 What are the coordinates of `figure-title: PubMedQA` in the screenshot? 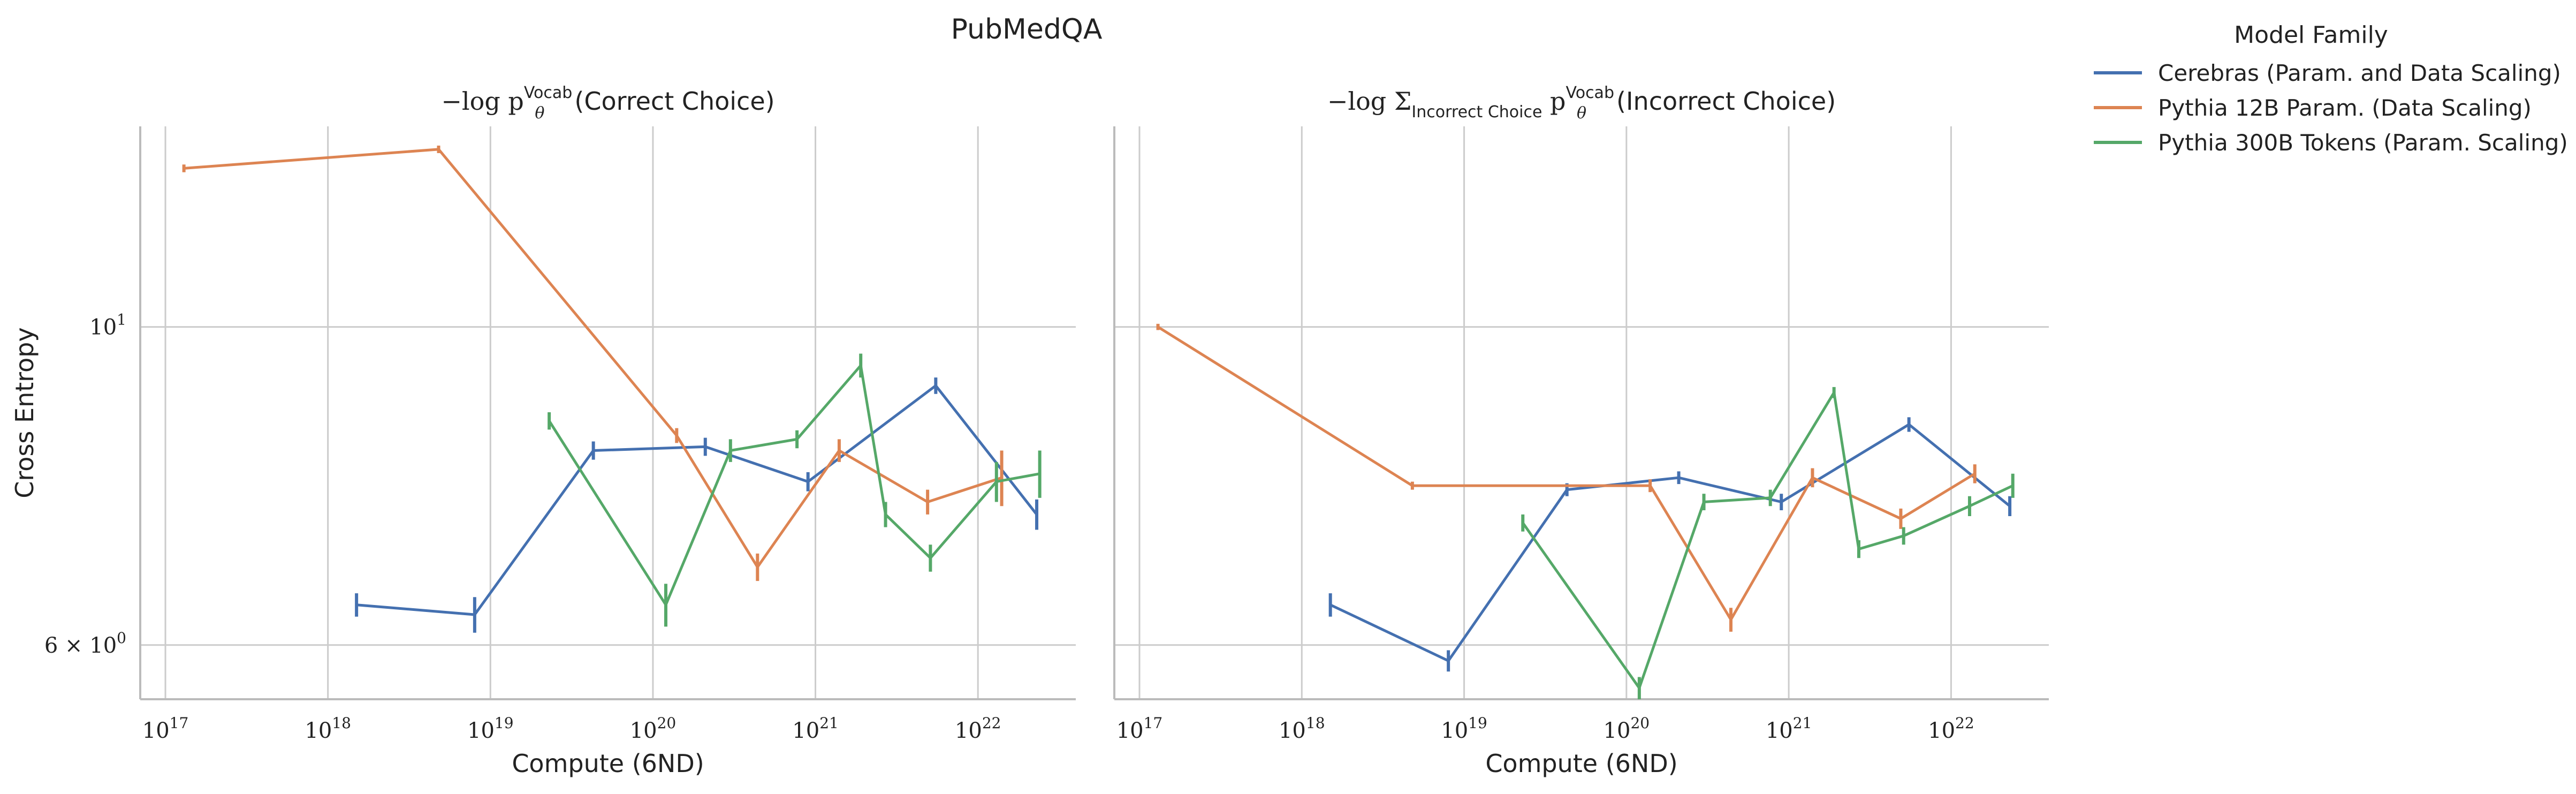 It's located at (1027, 29).